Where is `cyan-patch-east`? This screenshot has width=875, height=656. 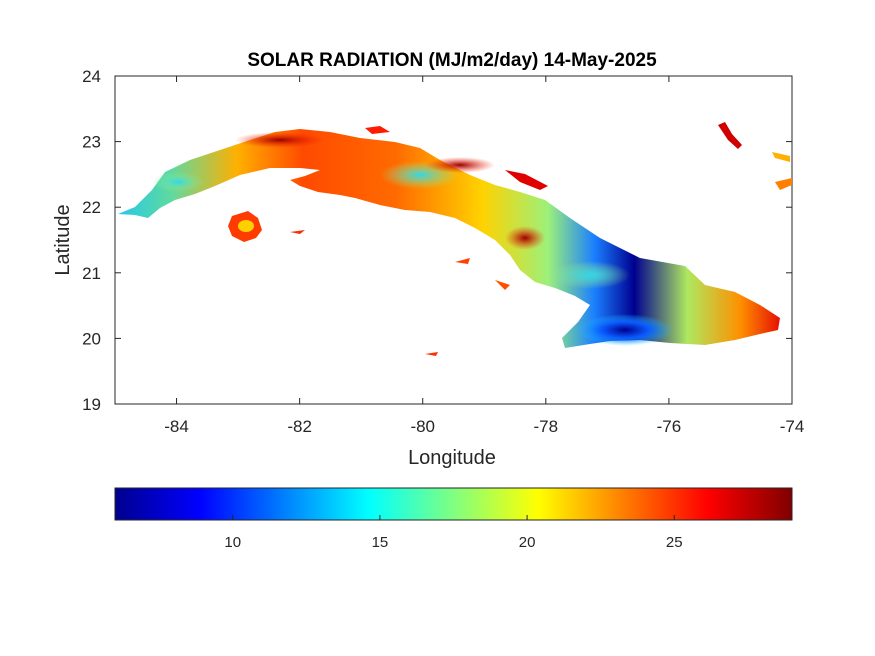
cyan-patch-east is located at coordinates (590, 275).